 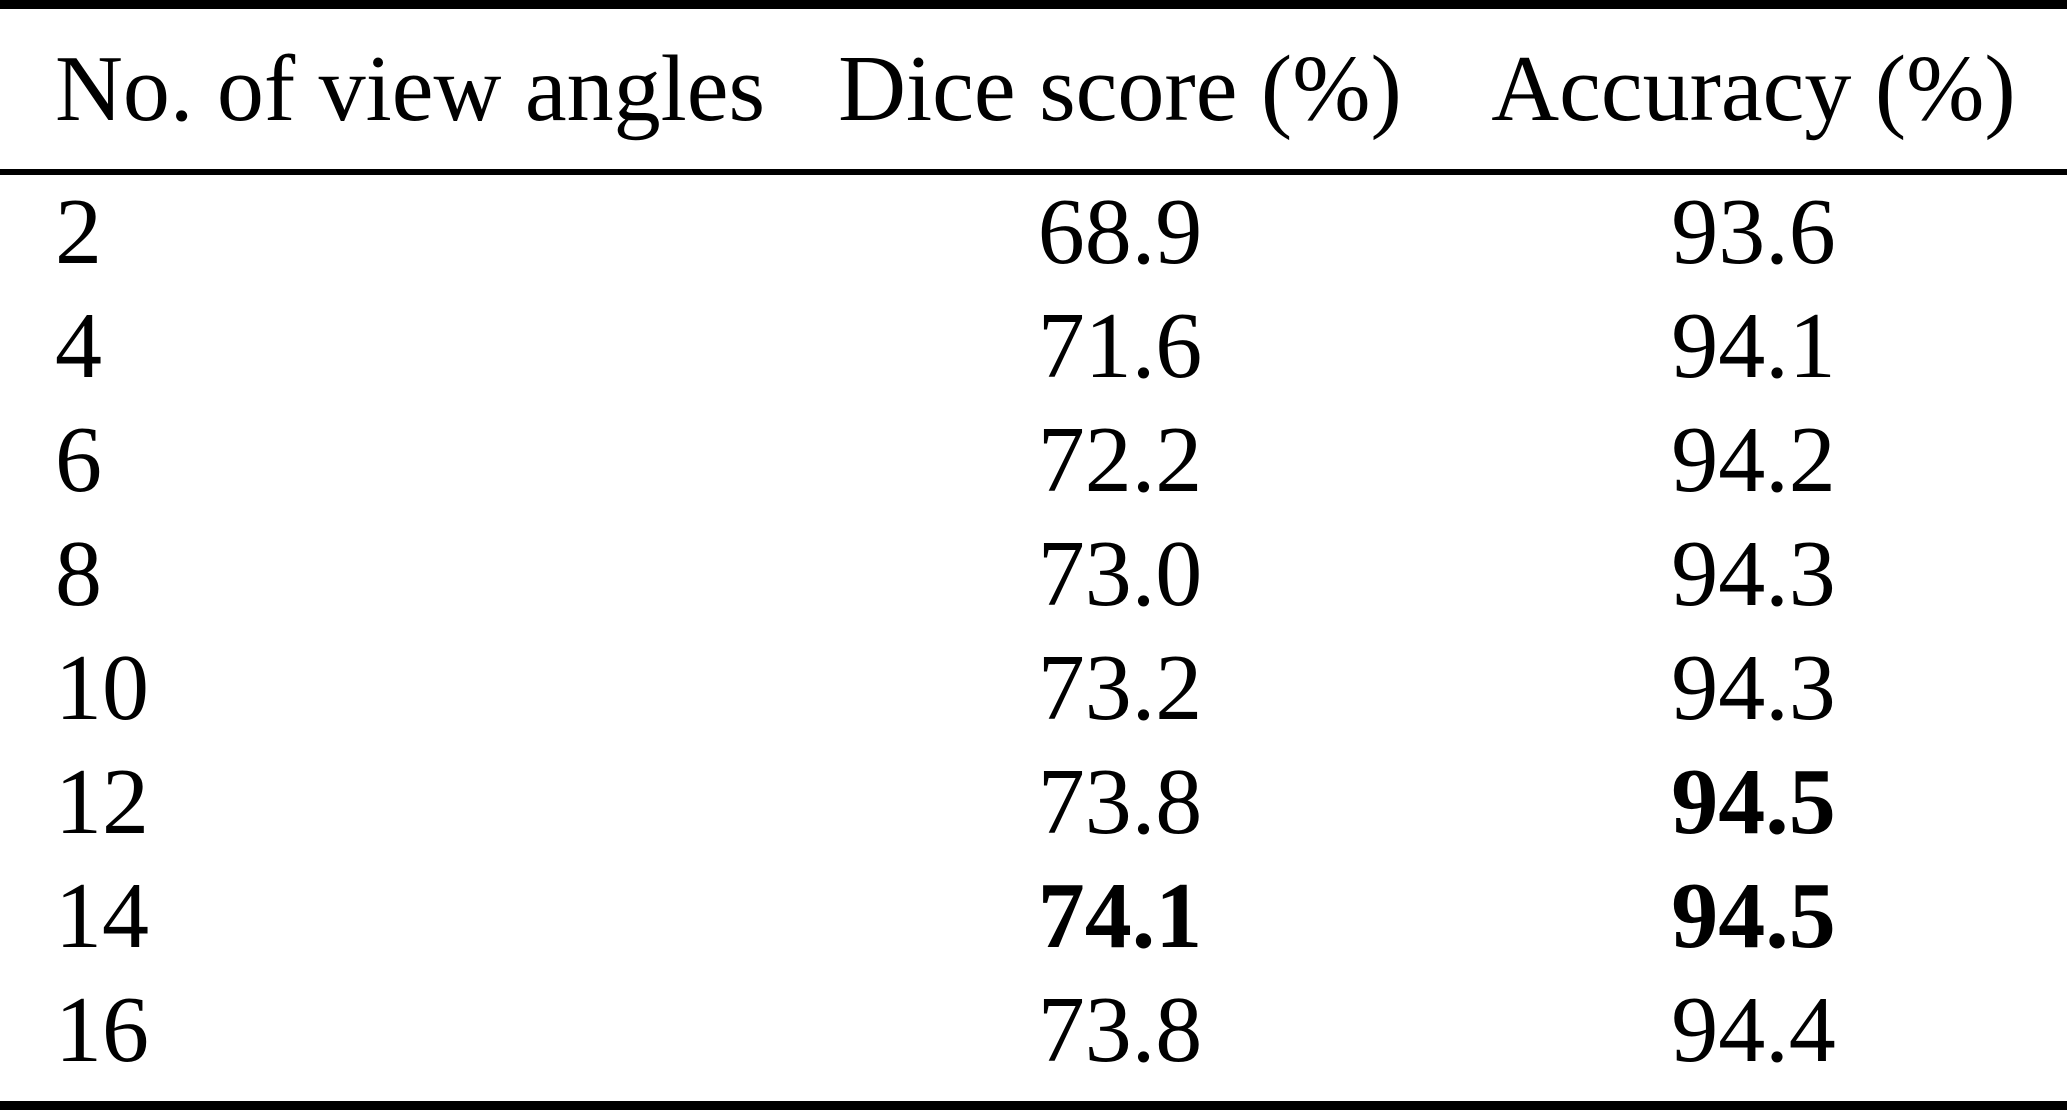 I want to click on dice-score-value: 74.1, so click(x=1120, y=916).